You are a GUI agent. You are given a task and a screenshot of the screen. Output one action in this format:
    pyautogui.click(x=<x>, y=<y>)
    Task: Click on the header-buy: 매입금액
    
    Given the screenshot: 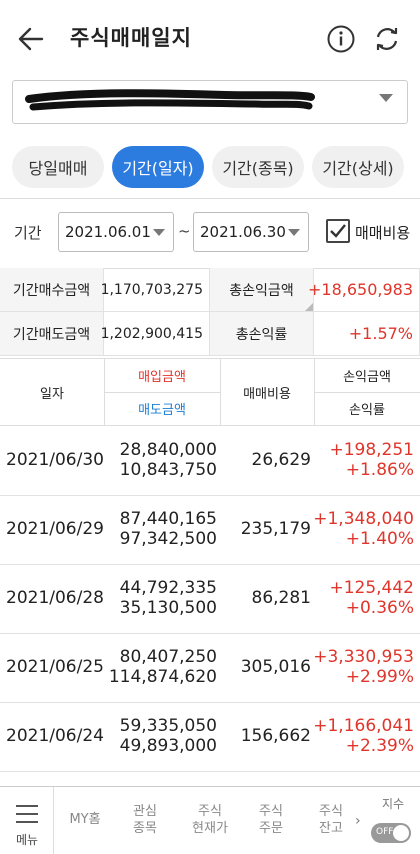 What is the action you would take?
    pyautogui.click(x=162, y=377)
    